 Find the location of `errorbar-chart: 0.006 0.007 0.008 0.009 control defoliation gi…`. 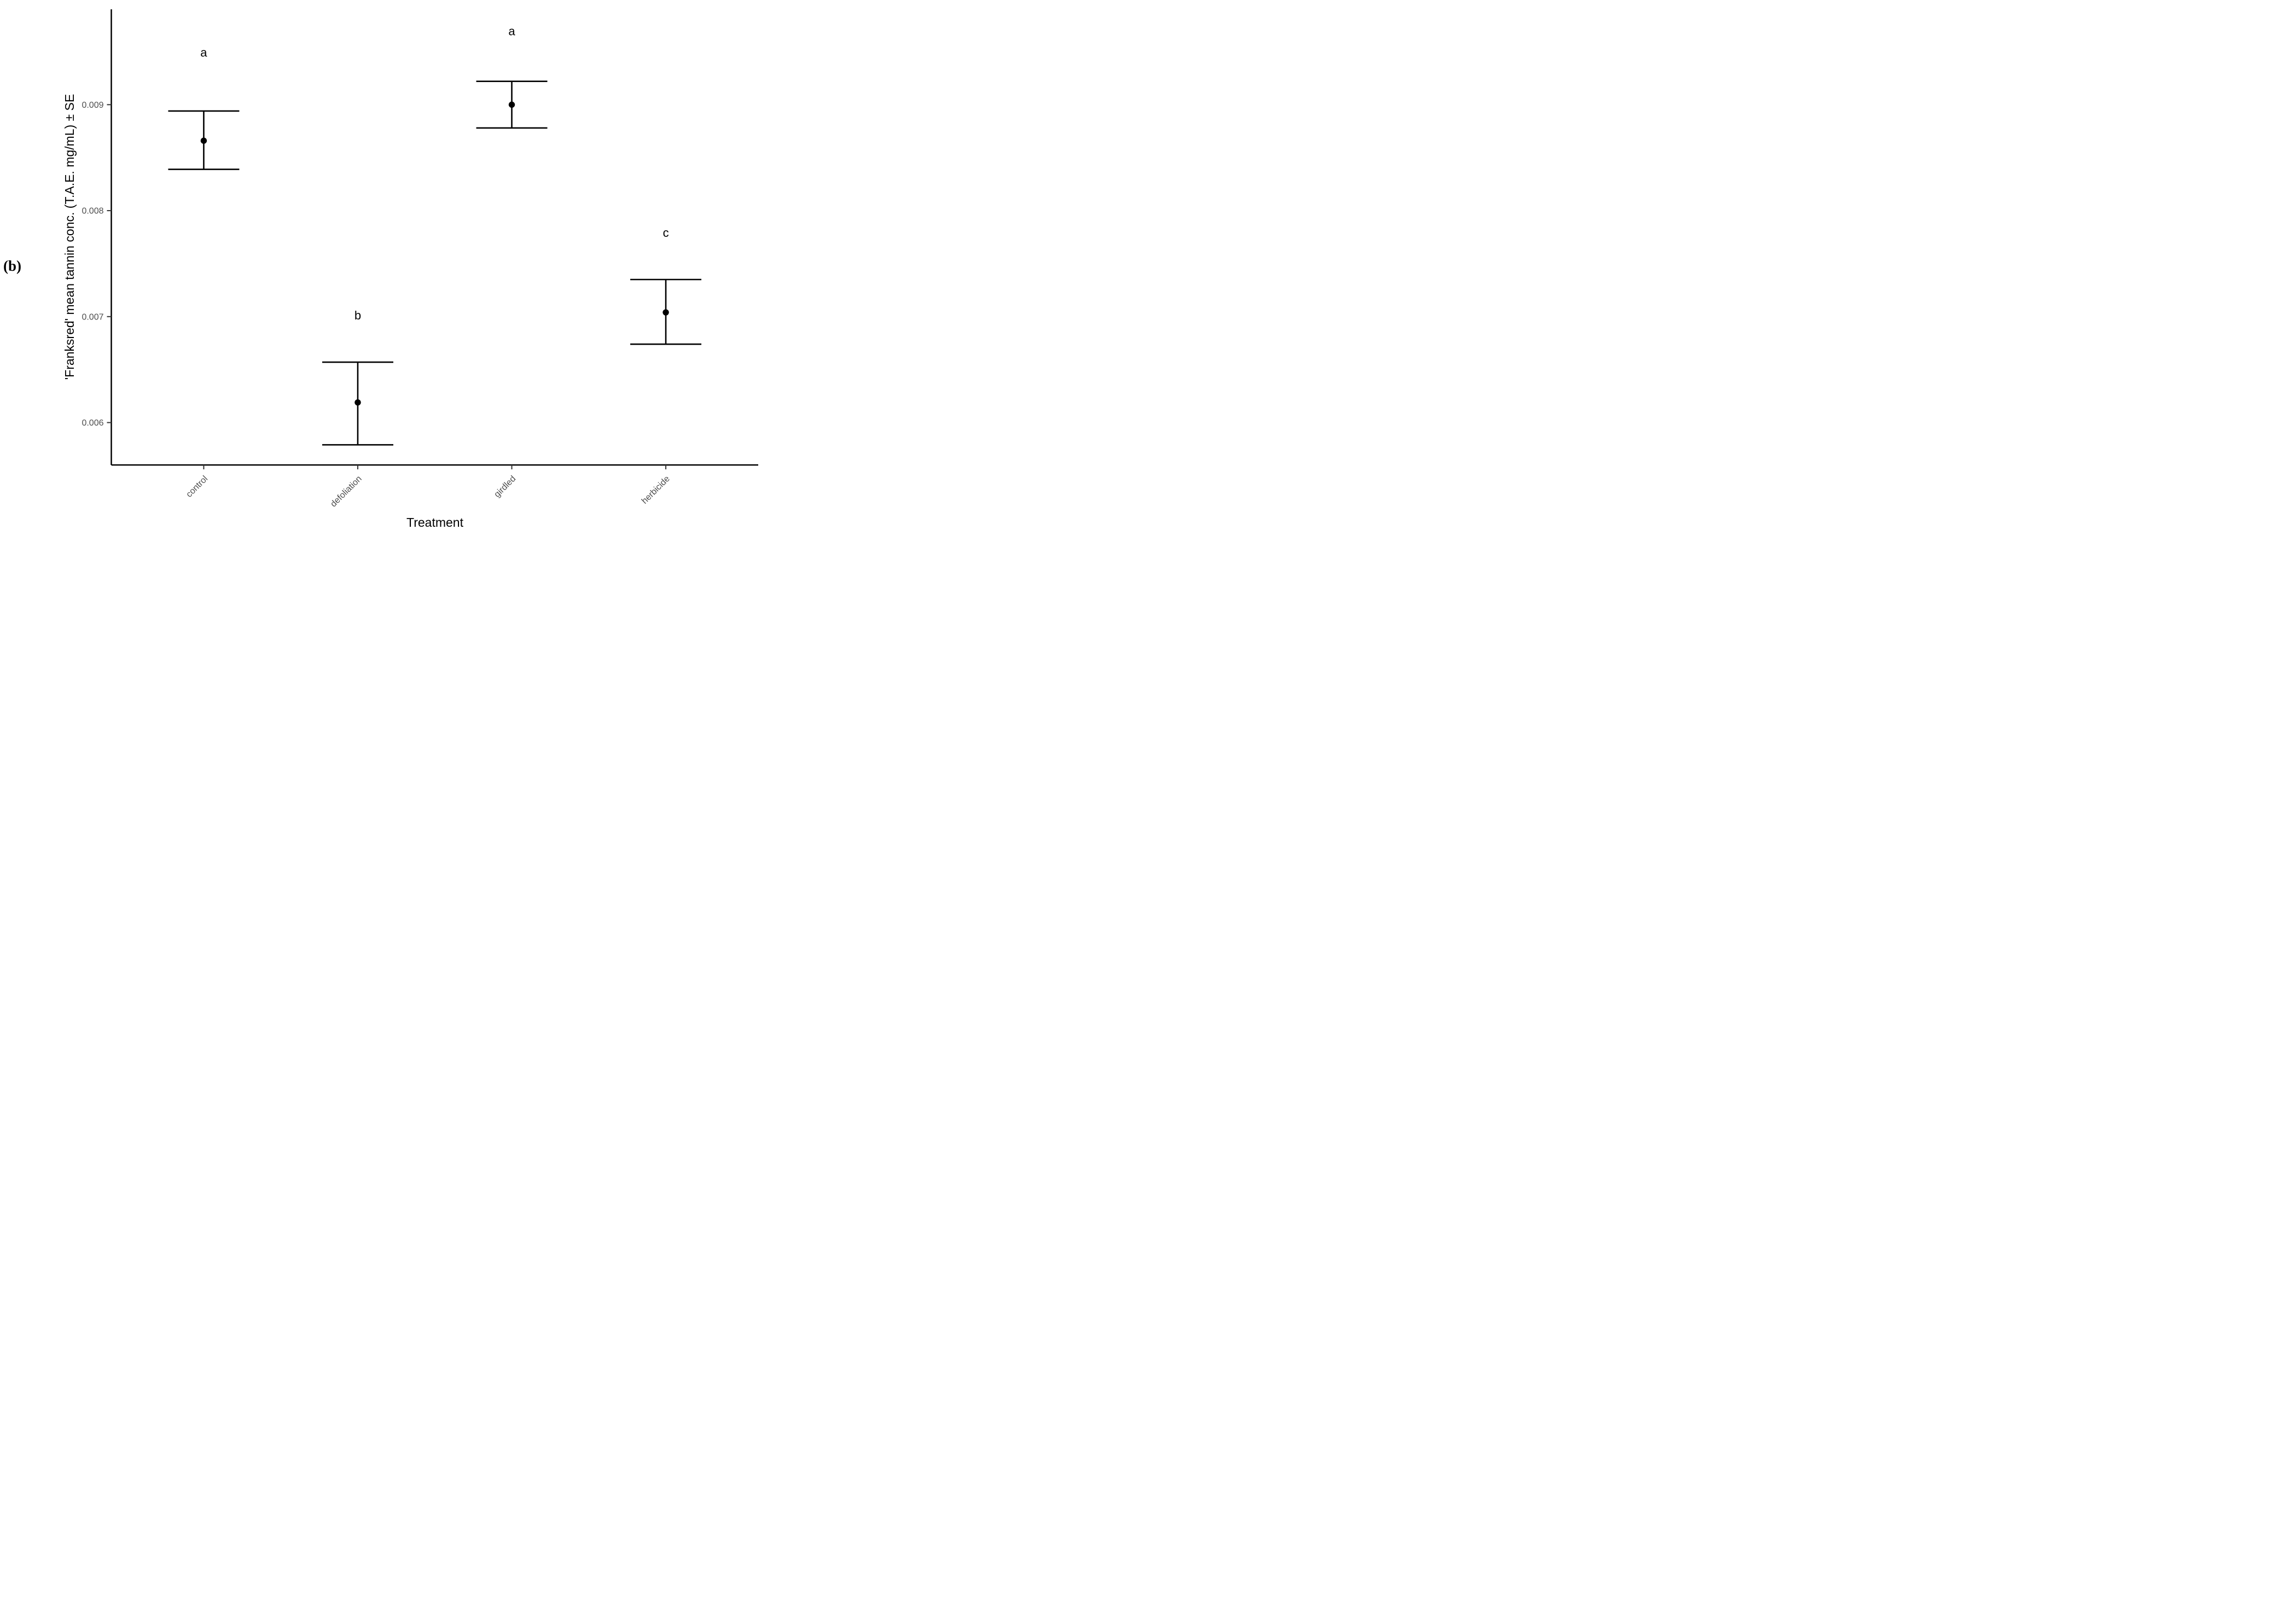

errorbar-chart: 0.006 0.007 0.008 0.009 control defoliation gi… is located at coordinates (410, 269).